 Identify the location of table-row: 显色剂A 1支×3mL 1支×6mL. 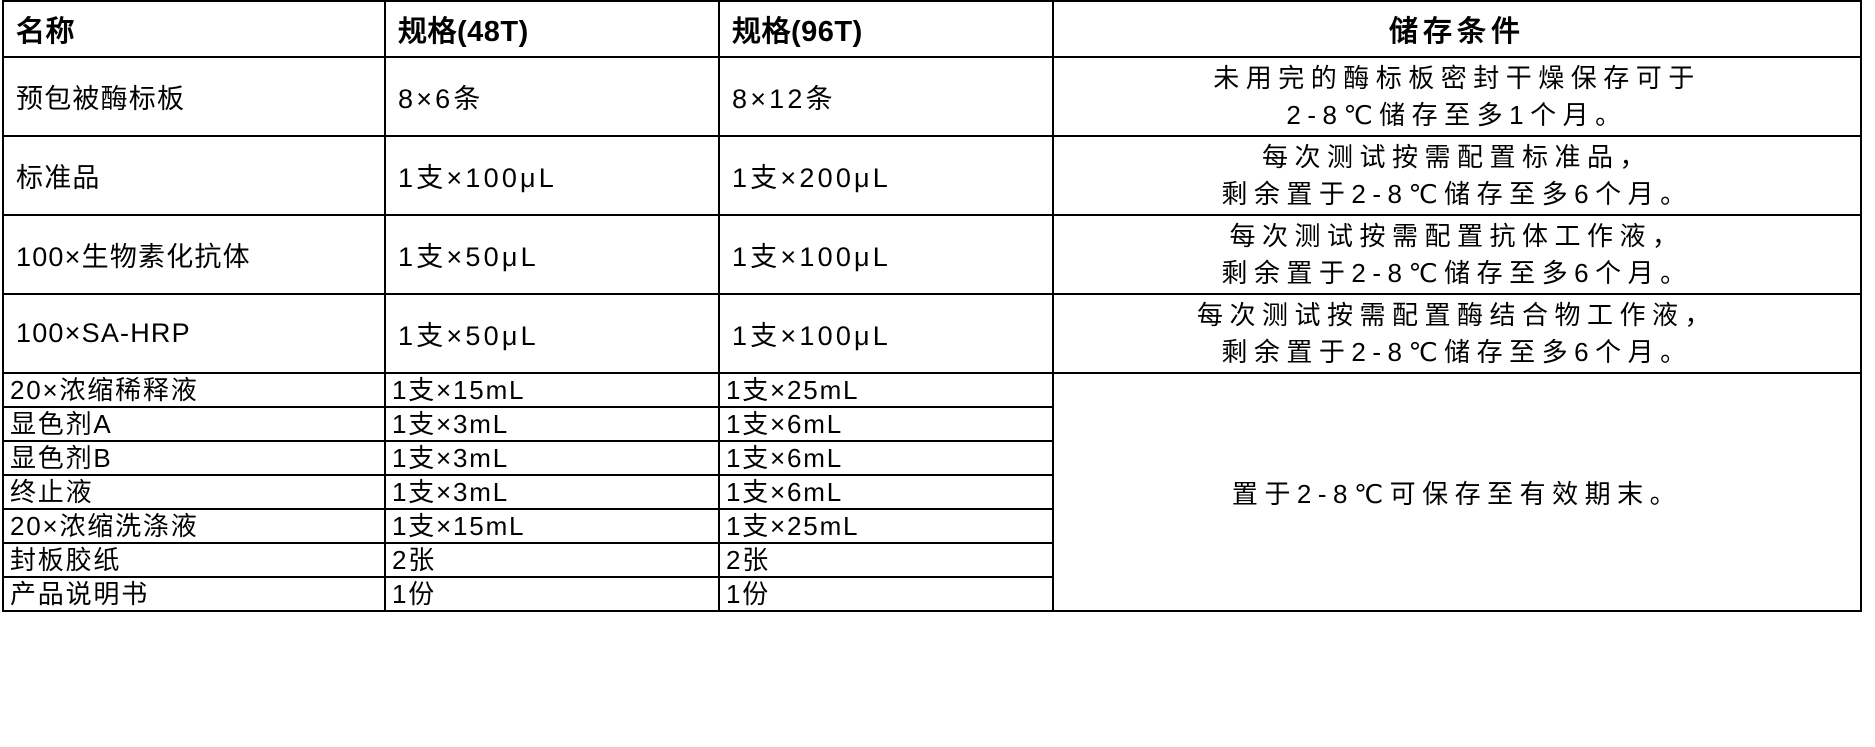
(931, 424).